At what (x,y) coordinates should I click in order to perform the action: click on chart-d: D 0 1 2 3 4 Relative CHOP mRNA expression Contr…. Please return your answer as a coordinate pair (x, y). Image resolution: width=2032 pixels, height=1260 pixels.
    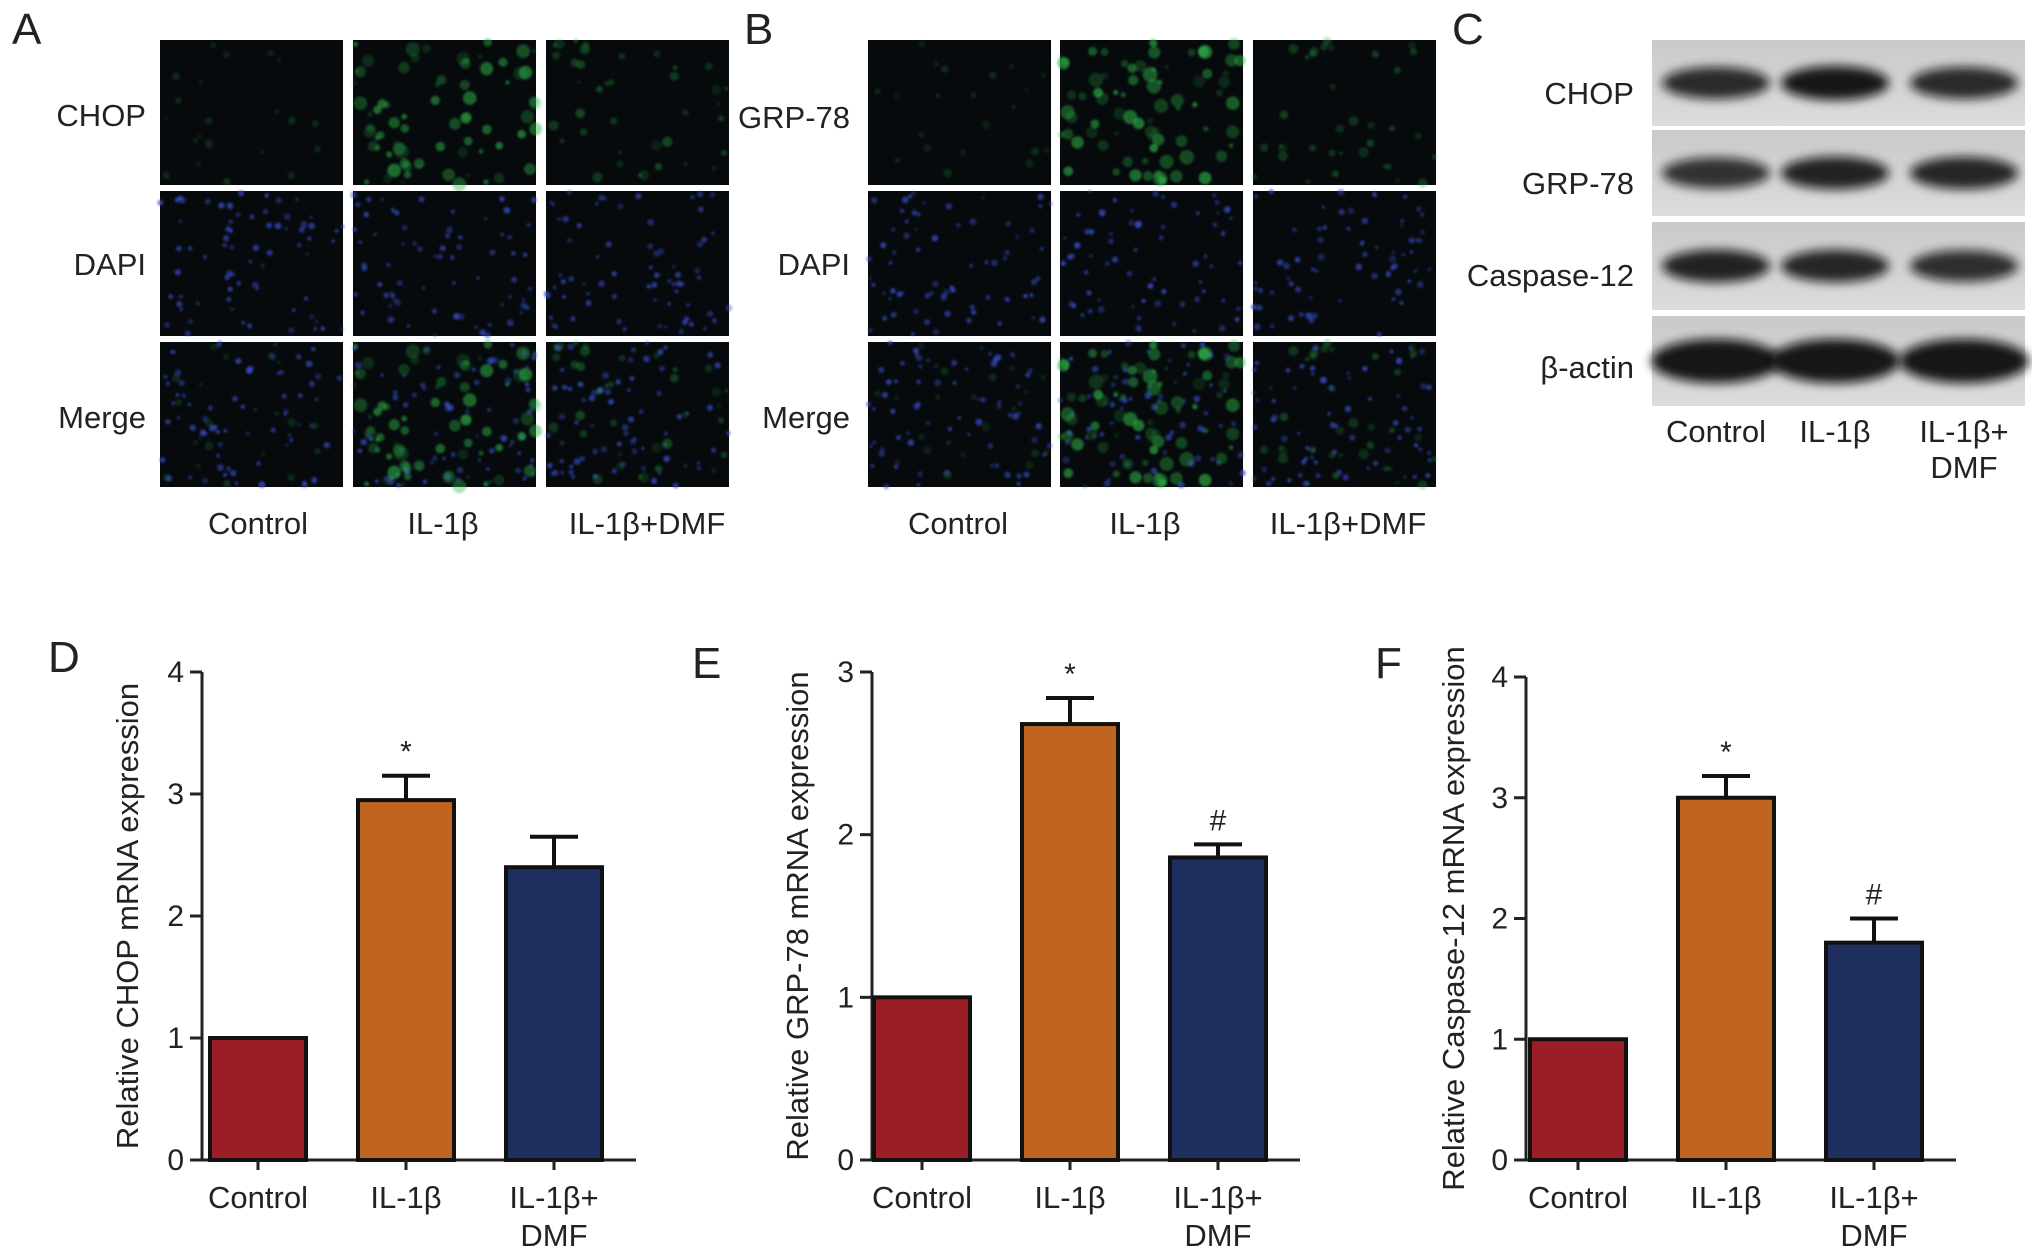
    Looking at the image, I should click on (342, 943).